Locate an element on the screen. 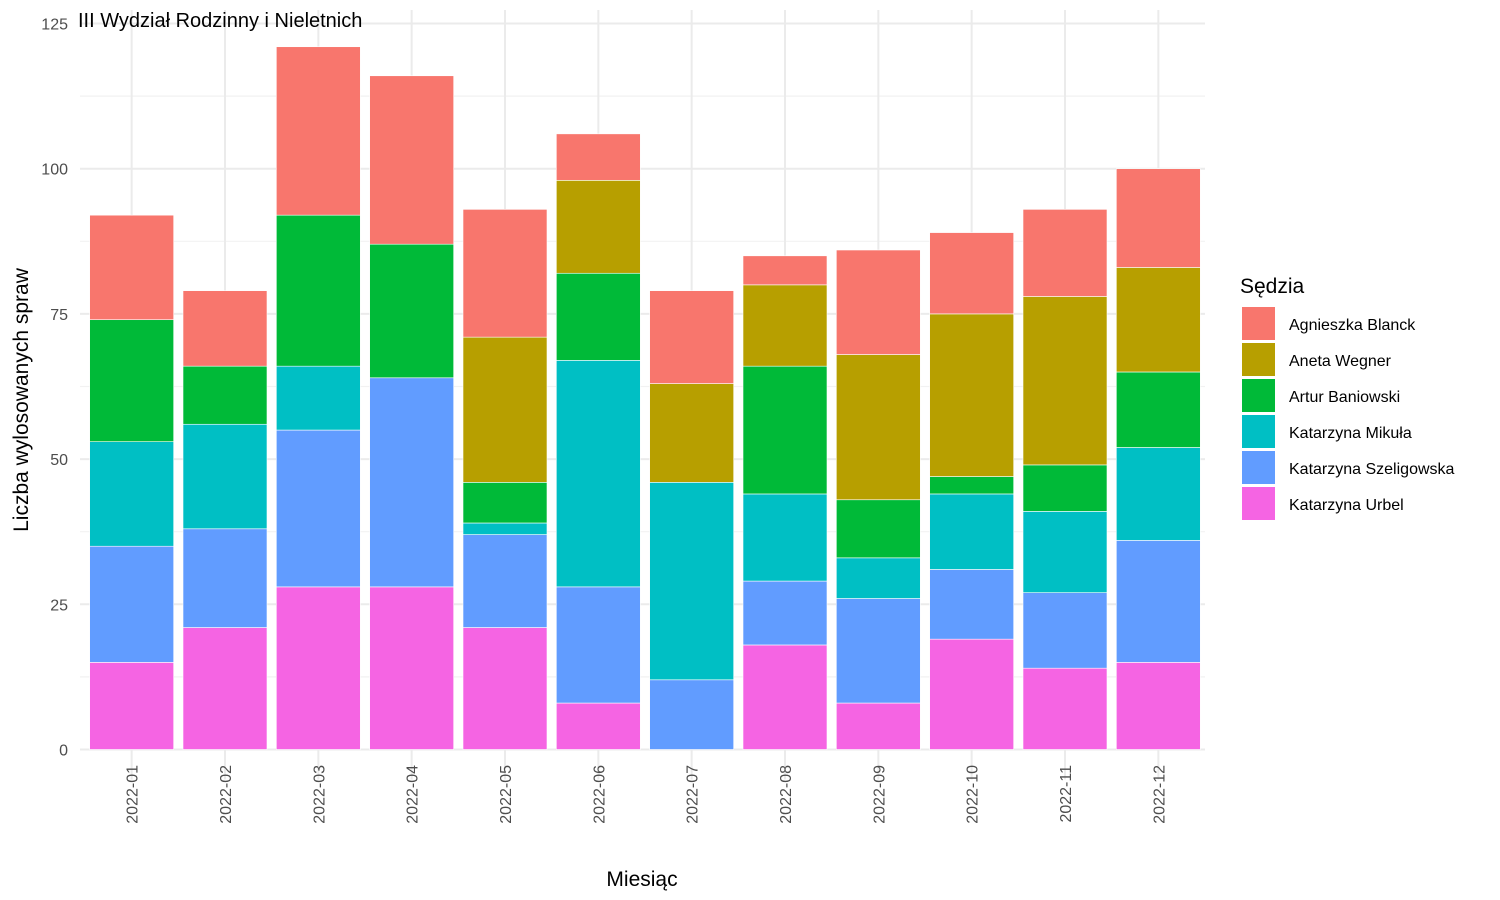  x-tick-label: 2022-07 is located at coordinates (693, 794).